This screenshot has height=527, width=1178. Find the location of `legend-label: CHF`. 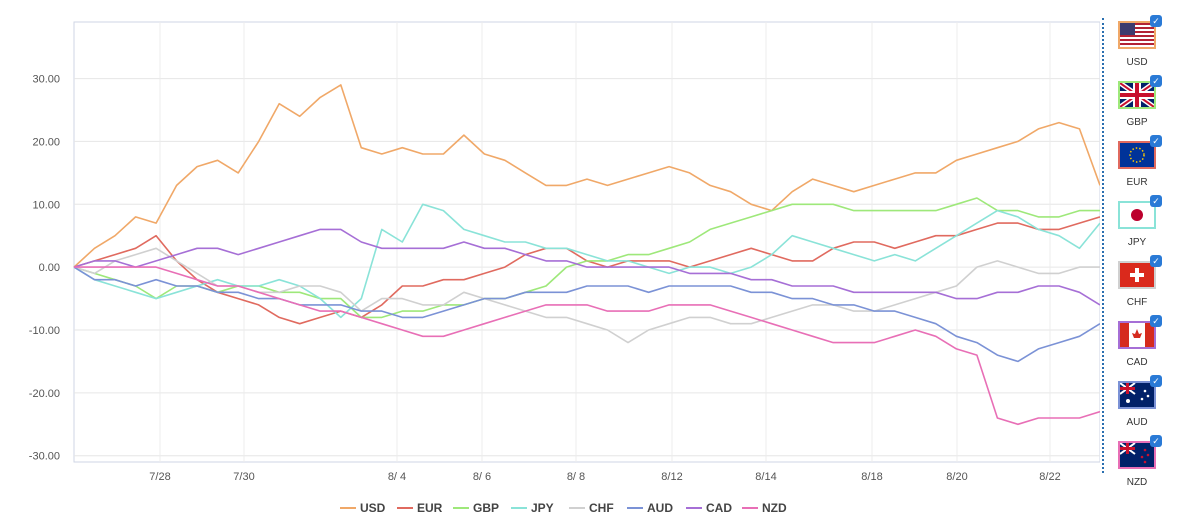

legend-label: CHF is located at coordinates (601, 508).